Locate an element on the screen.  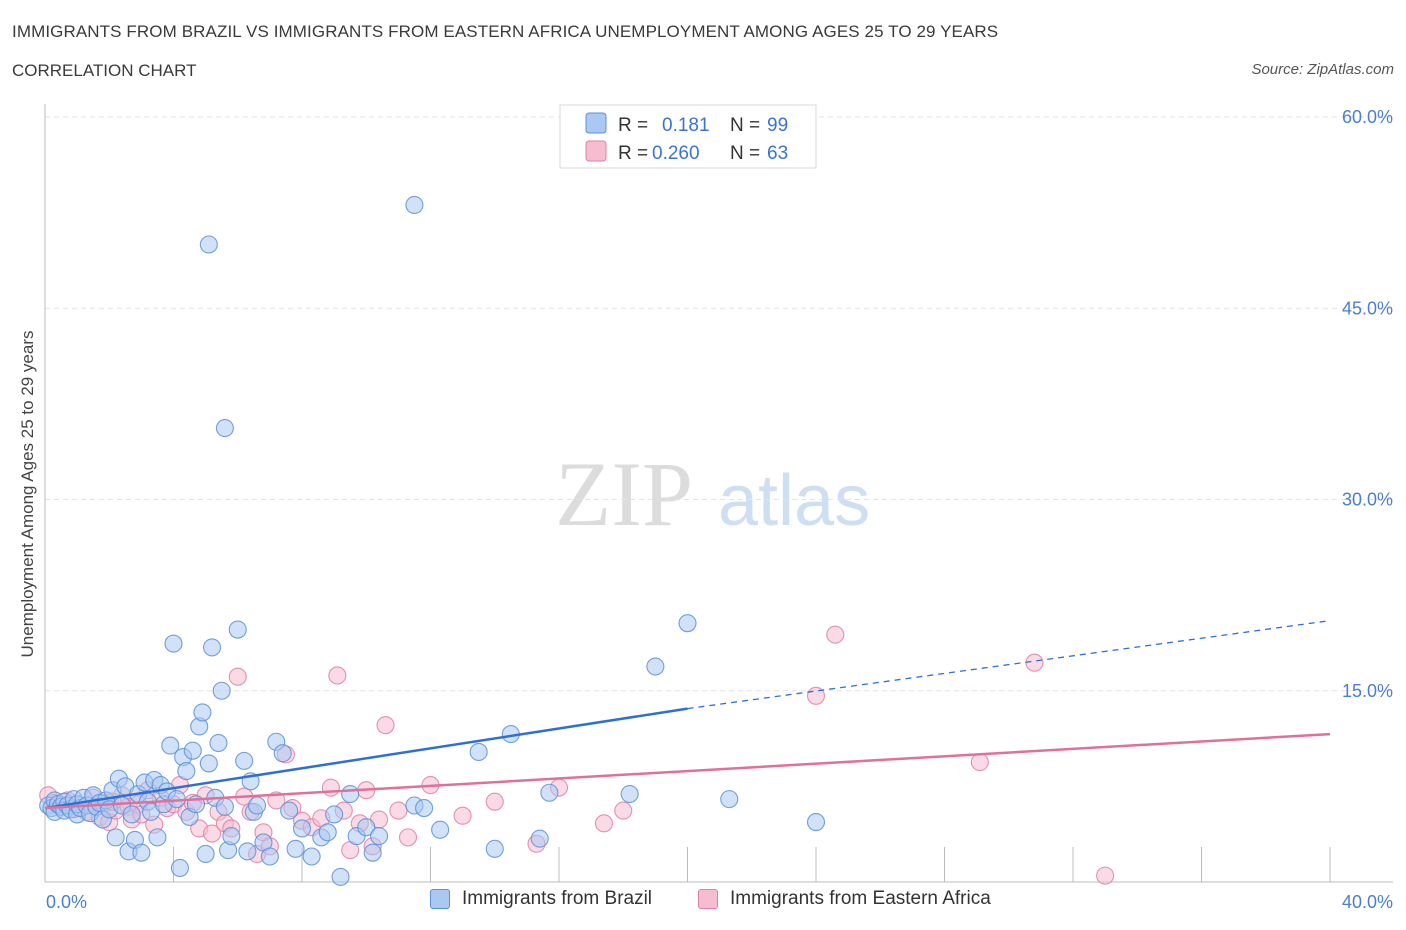
chart-subtitle: CORRELATION CHART is located at coordinates (104, 70).